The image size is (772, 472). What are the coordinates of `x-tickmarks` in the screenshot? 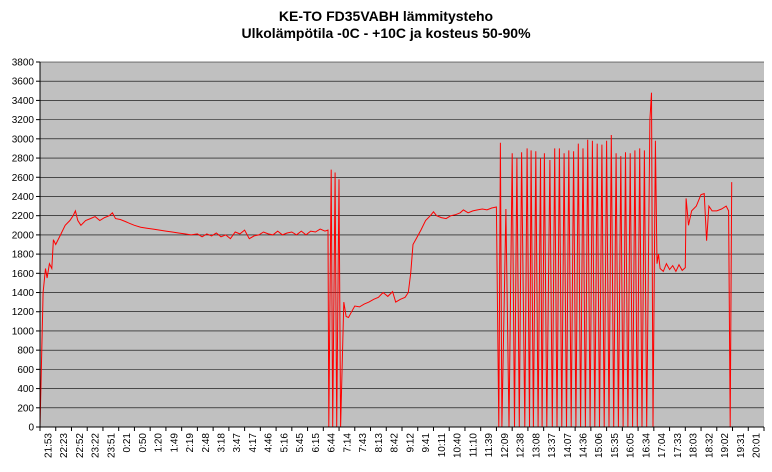 It's located at (402, 429).